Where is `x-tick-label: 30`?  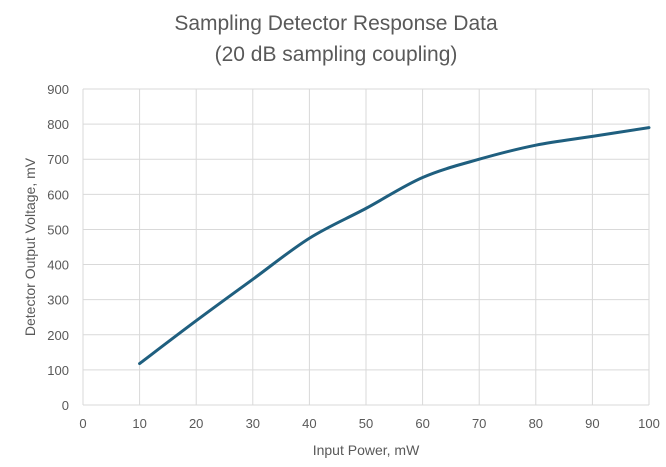 x-tick-label: 30 is located at coordinates (253, 423).